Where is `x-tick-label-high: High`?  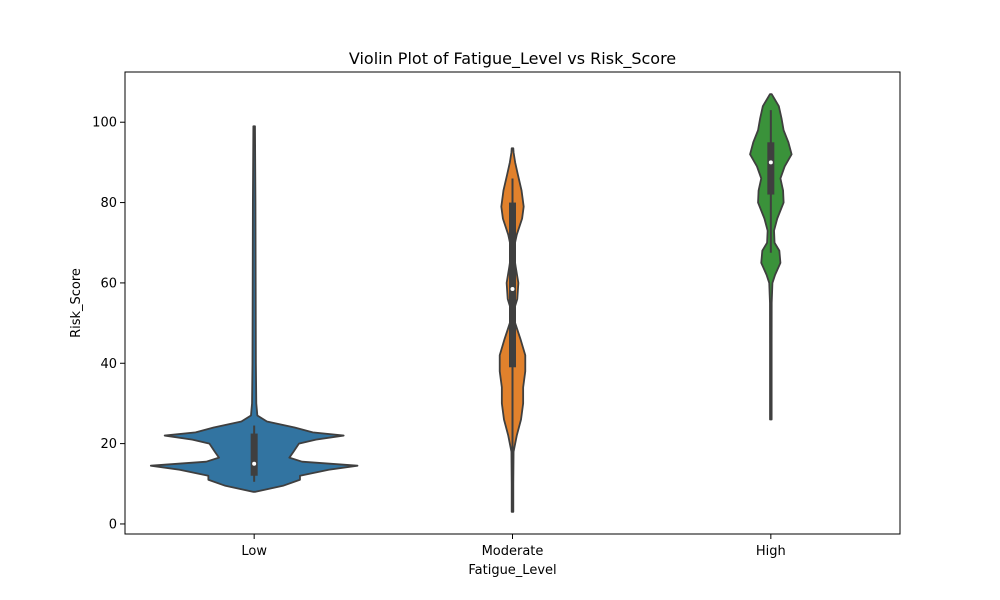 x-tick-label-high: High is located at coordinates (771, 551).